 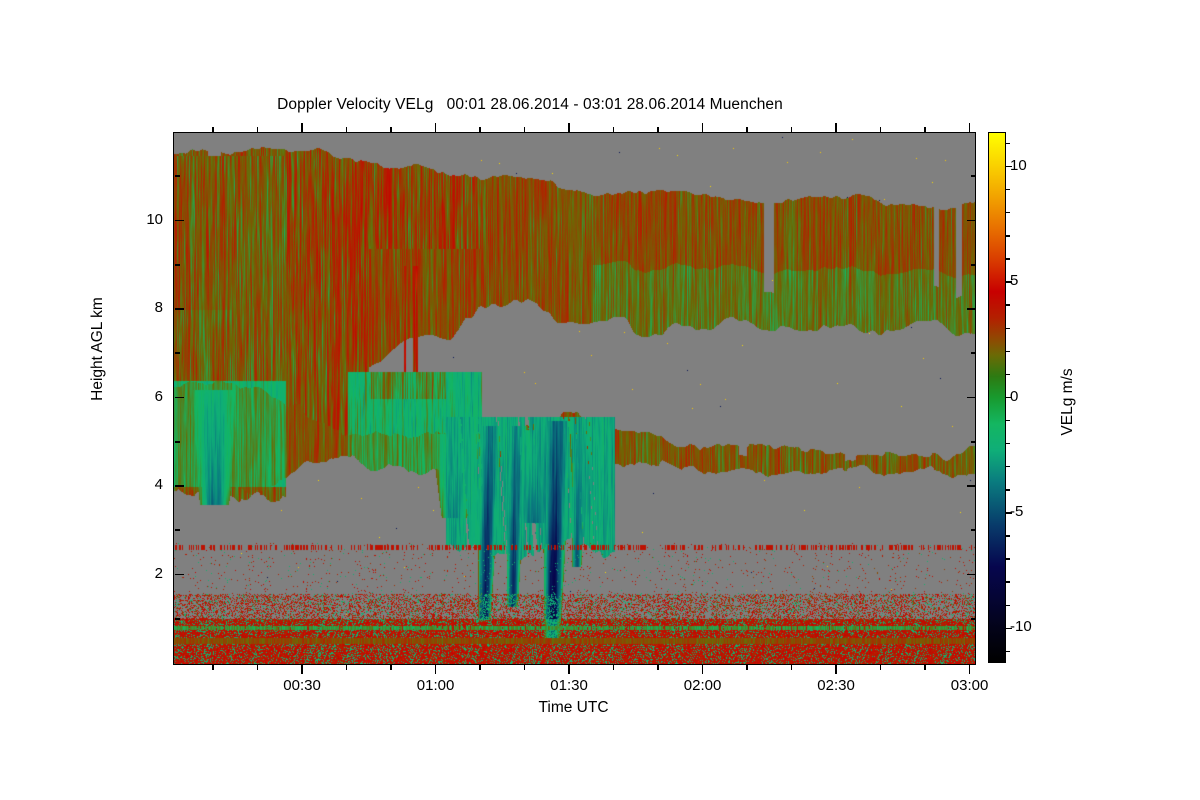 I want to click on y-tick-label: 4, so click(x=158, y=484).